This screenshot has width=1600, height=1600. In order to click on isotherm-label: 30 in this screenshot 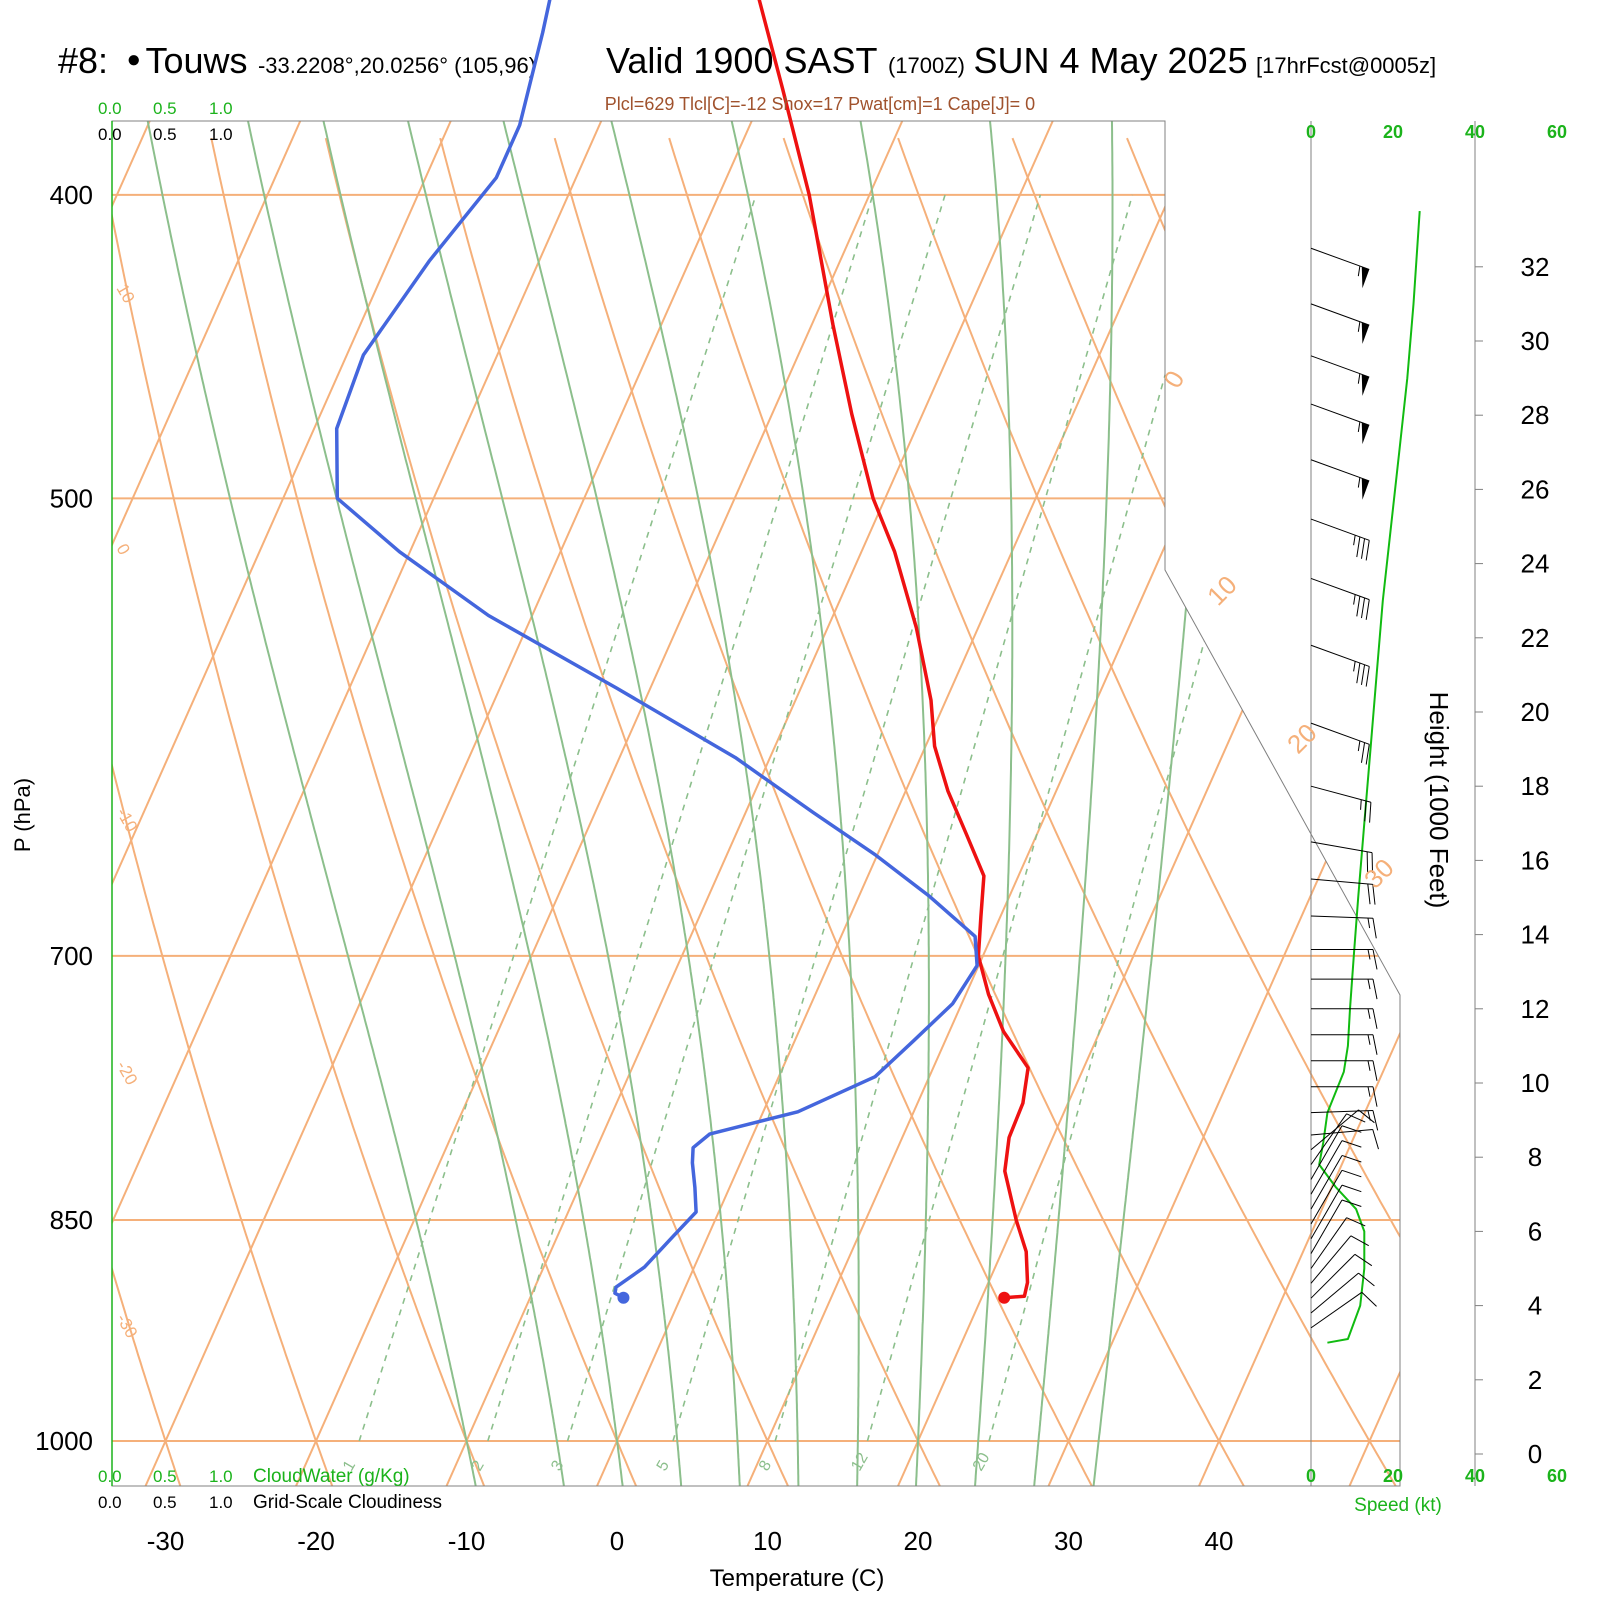, I will do `click(1379, 874)`.